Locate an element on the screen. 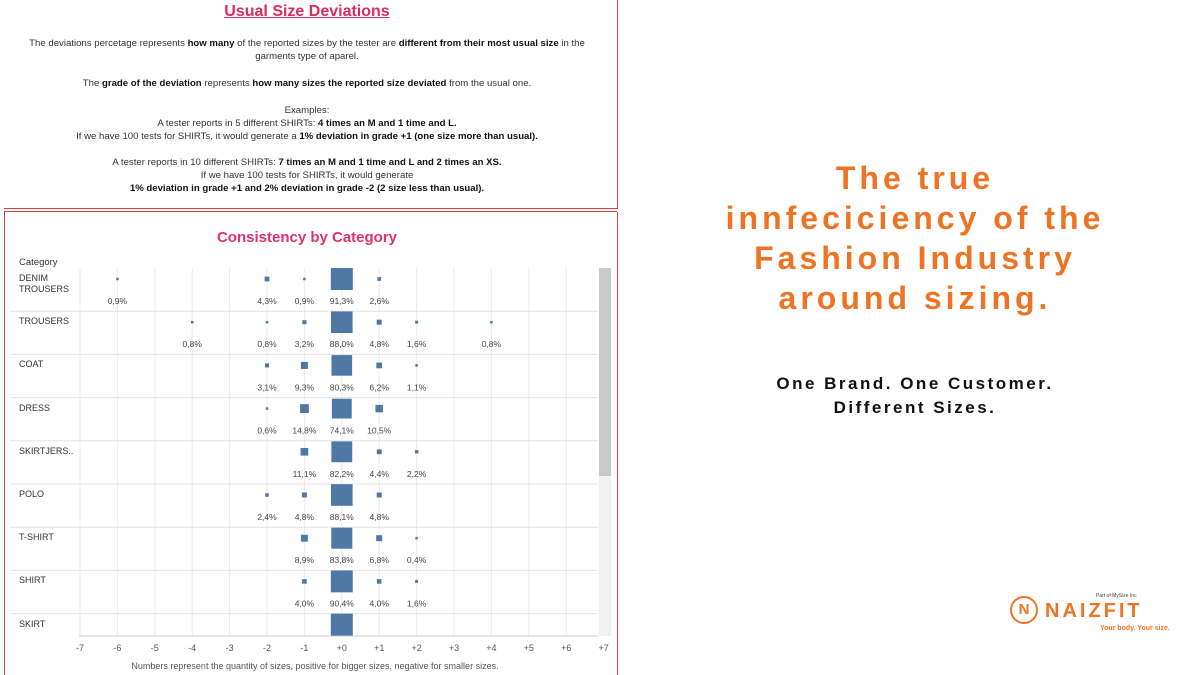 The height and width of the screenshot is (675, 1200). category-header: Category is located at coordinates (38, 262).